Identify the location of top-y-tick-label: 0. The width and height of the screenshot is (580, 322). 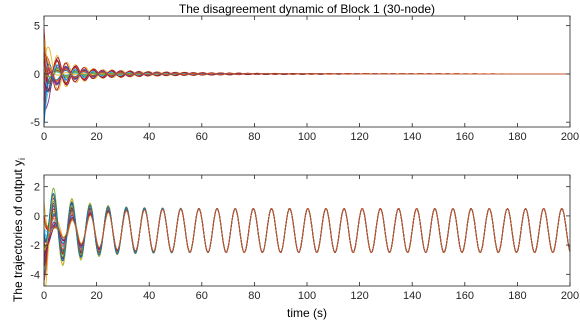
(37, 75).